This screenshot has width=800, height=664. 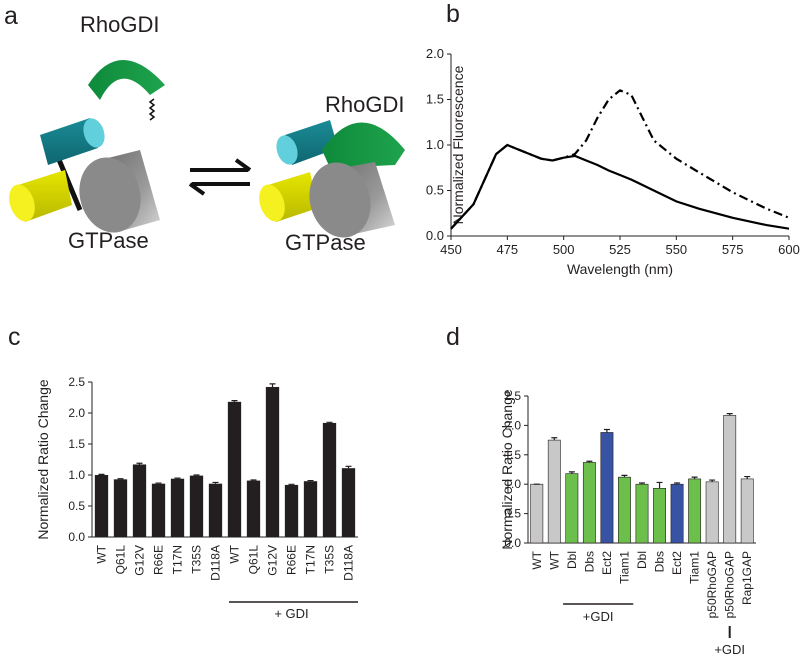 I want to click on diagram-right, so click(x=332, y=179).